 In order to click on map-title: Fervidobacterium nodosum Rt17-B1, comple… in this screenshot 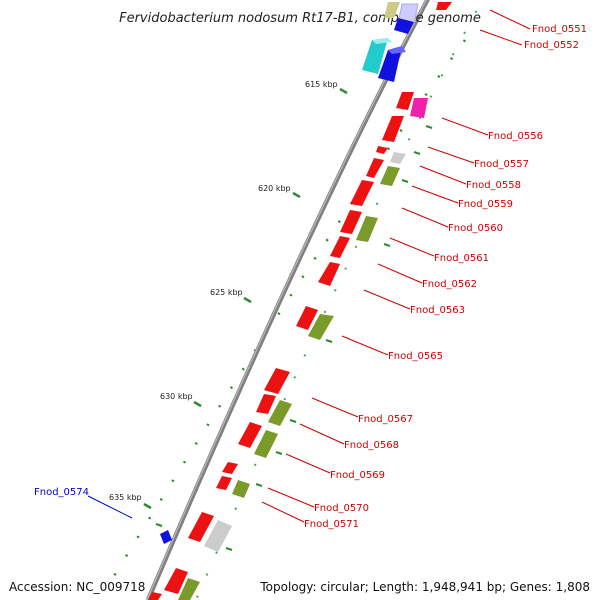, I will do `click(300, 18)`.